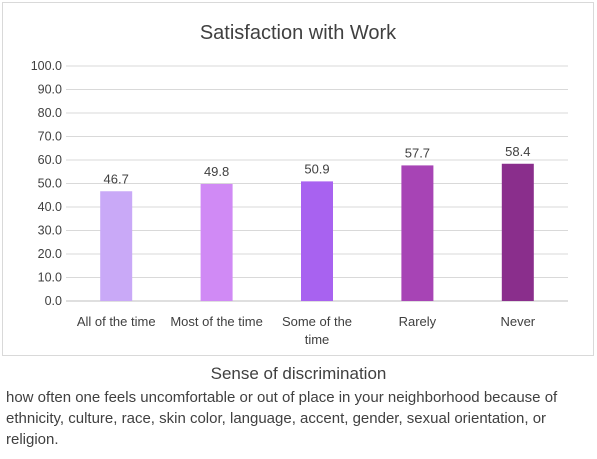 The width and height of the screenshot is (597, 459). Describe the element at coordinates (298, 33) in the screenshot. I see `chart-title: Satisfaction with Work` at that location.